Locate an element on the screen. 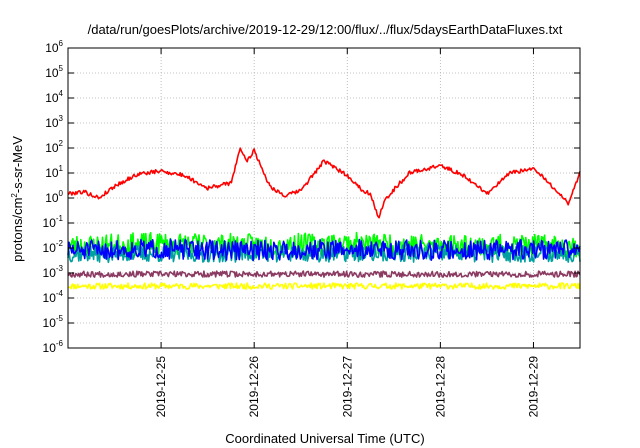 The image size is (640, 448). y-tick-label-exp: 0 is located at coordinates (61, 193).